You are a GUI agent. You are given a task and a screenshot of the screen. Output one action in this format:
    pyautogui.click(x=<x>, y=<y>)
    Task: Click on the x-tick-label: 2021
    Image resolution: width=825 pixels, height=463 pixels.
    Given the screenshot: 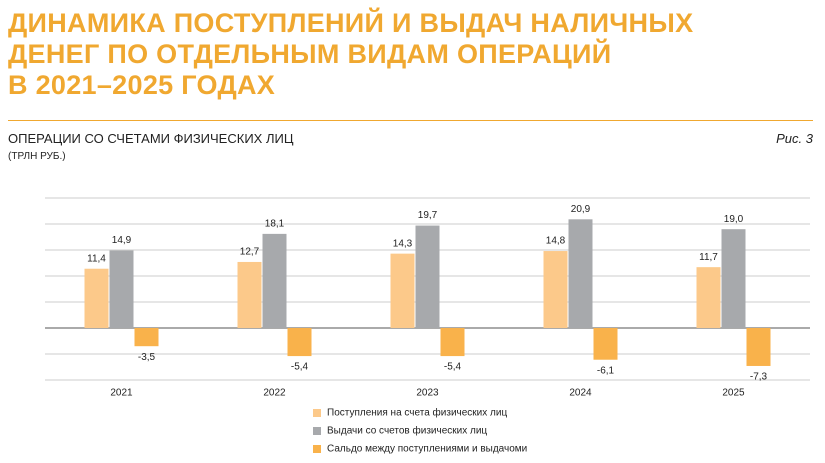 What is the action you would take?
    pyautogui.click(x=121, y=393)
    